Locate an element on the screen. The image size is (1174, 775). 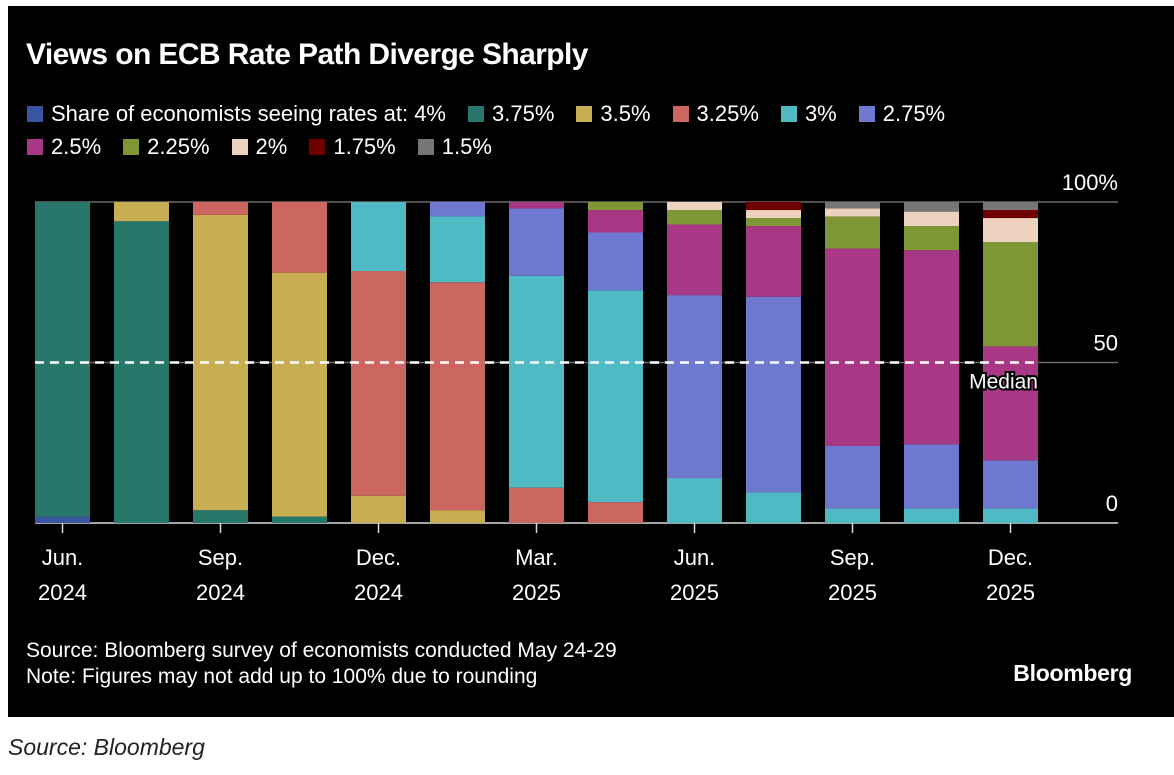
legend-label: 2.75% is located at coordinates (914, 113).